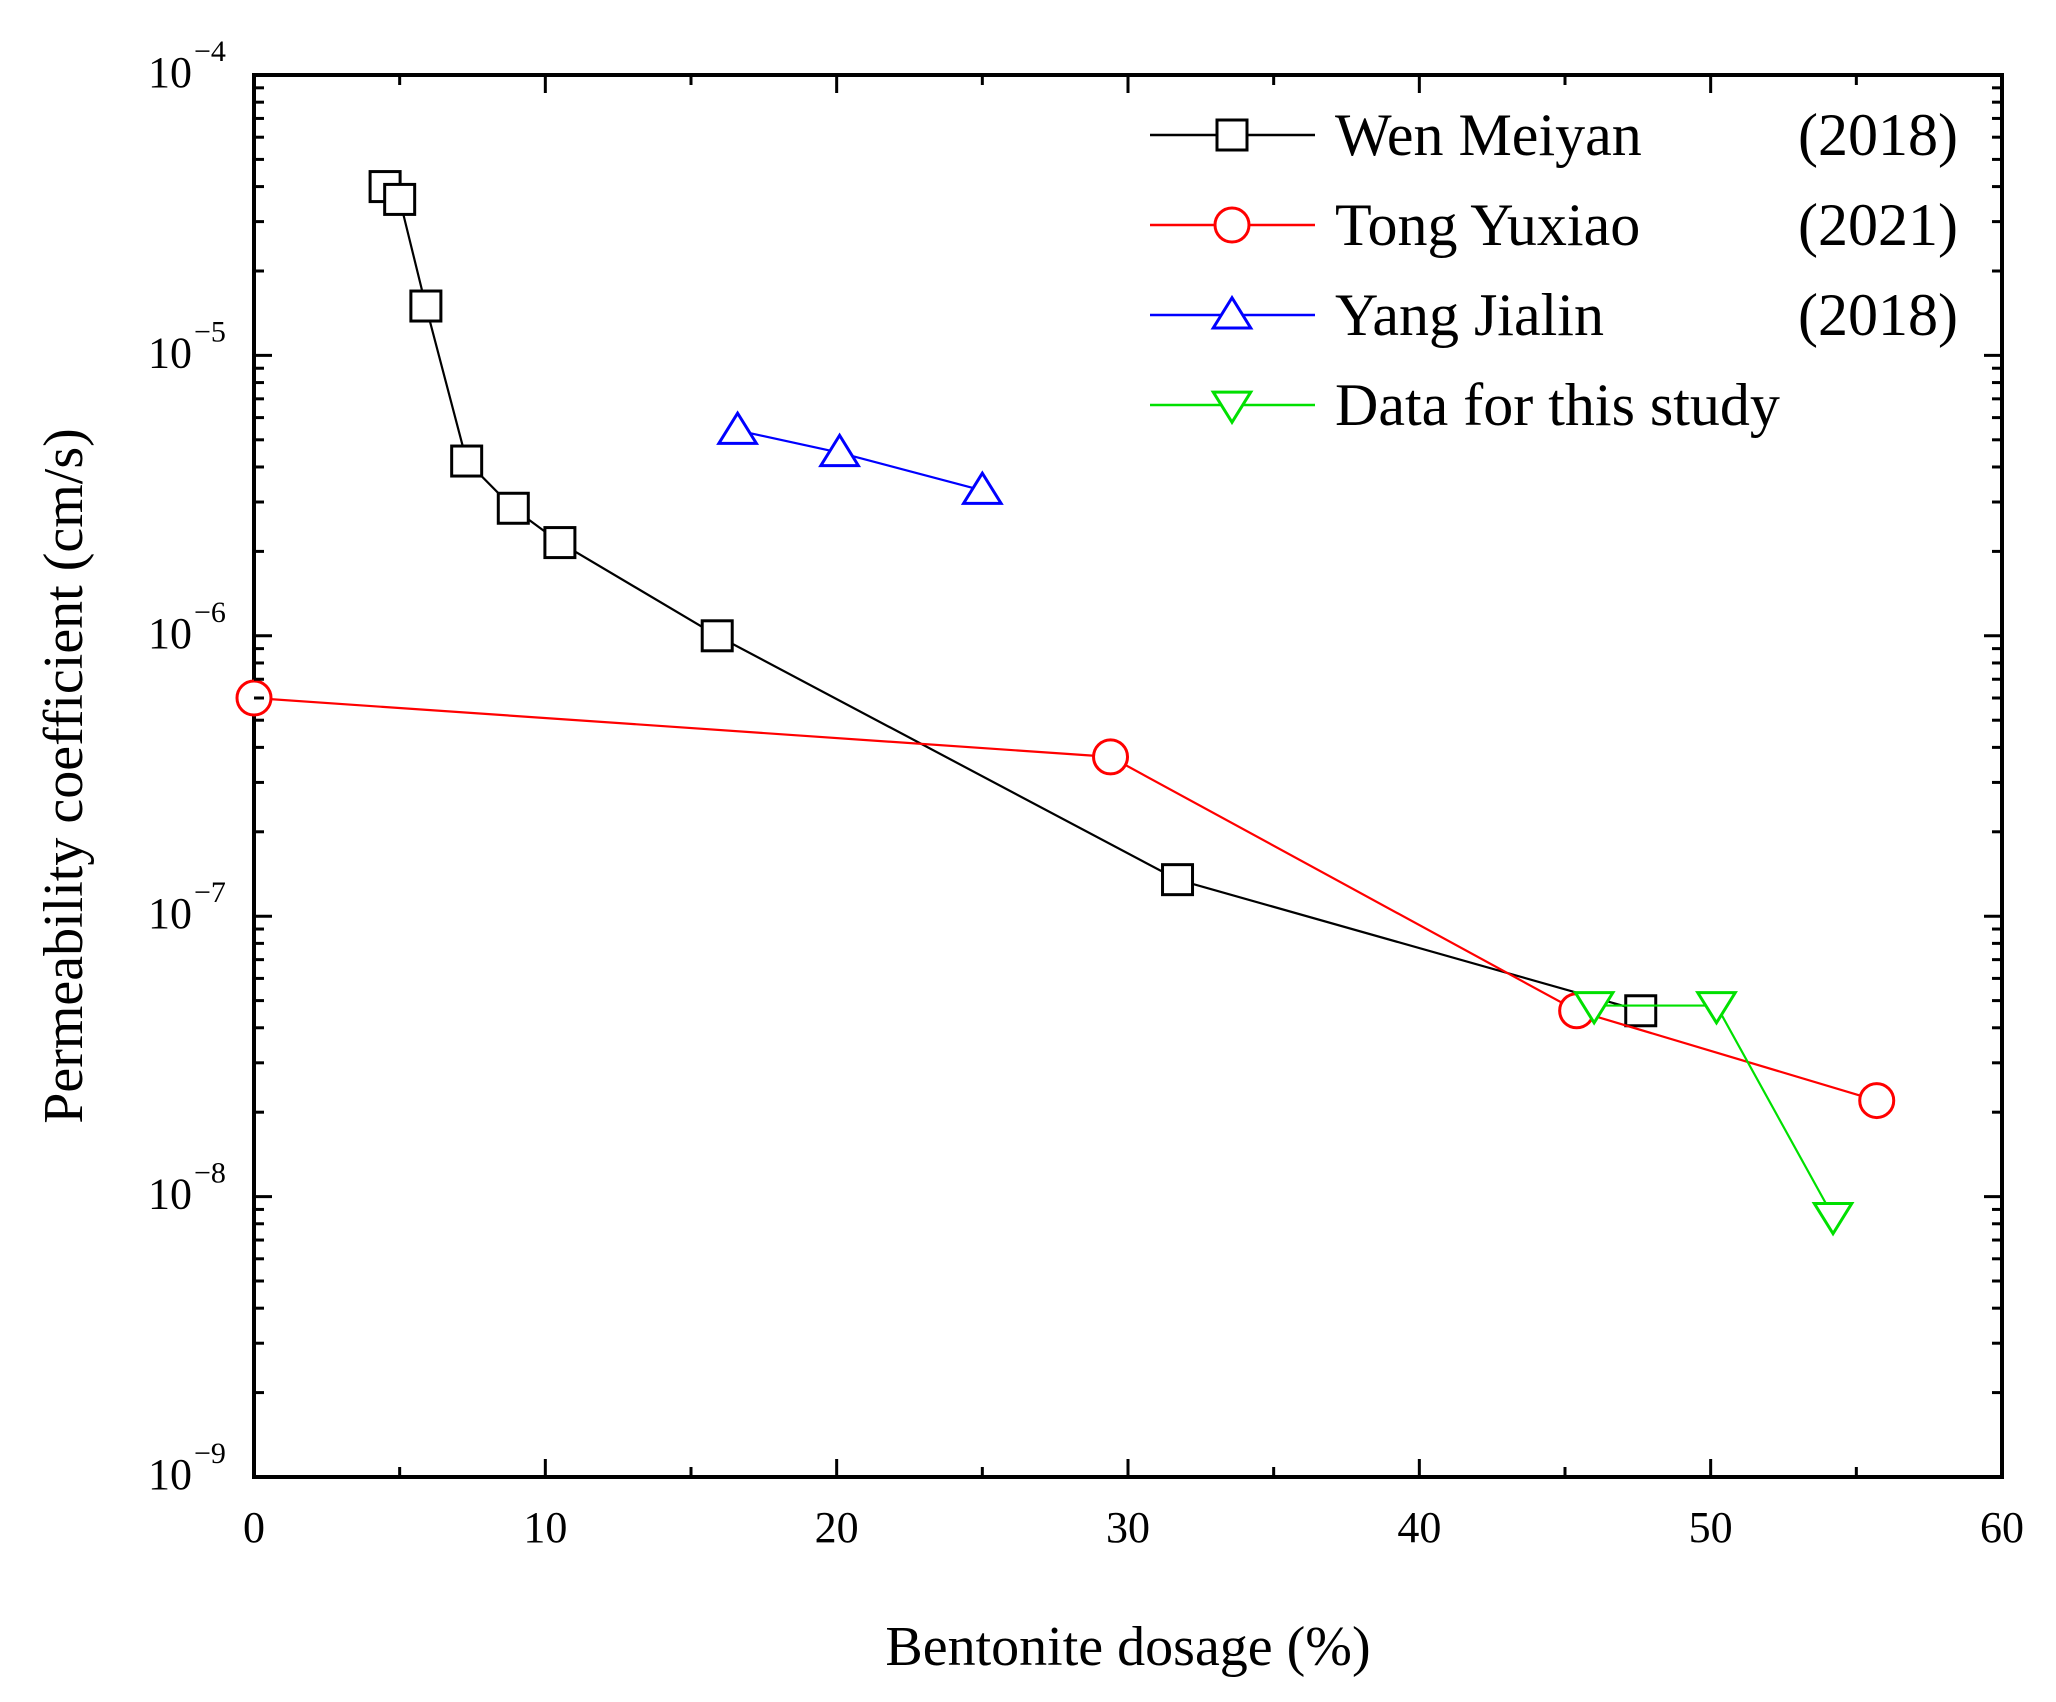  Describe the element at coordinates (1128, 1527) in the screenshot. I see `x-tick-label: 30` at that location.